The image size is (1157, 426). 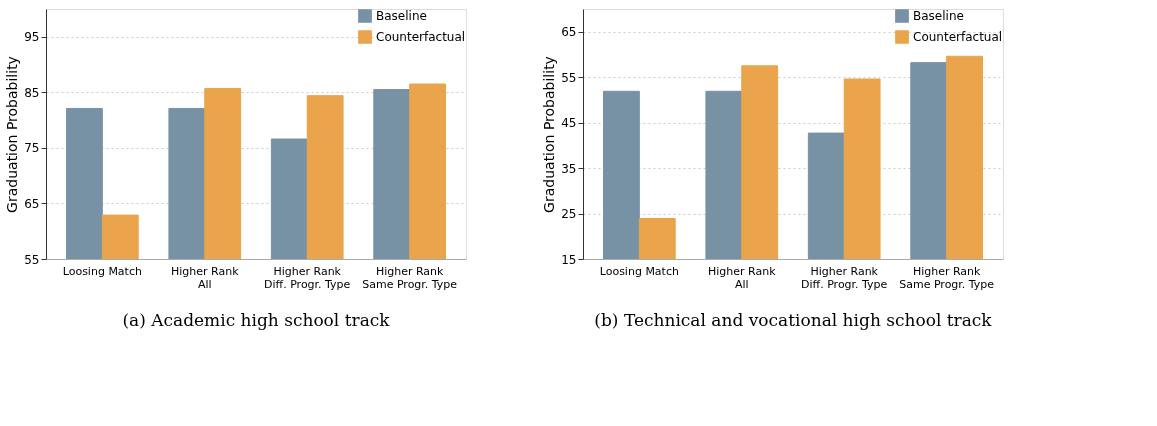 What do you see at coordinates (256, 320) in the screenshot?
I see `text: (a) Academic high school track` at bounding box center [256, 320].